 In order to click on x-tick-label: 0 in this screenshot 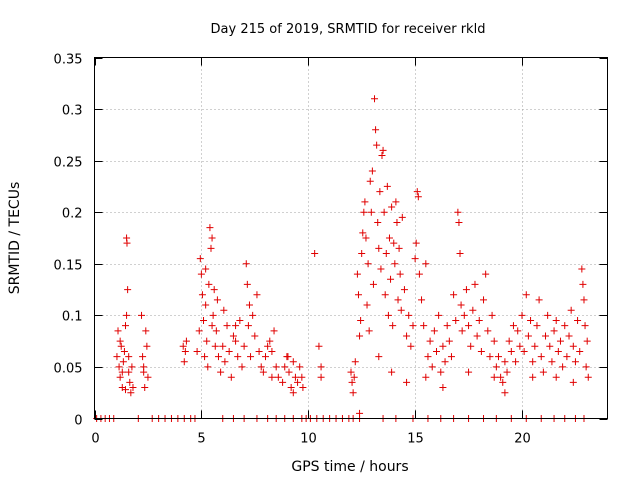, I will do `click(95, 439)`.